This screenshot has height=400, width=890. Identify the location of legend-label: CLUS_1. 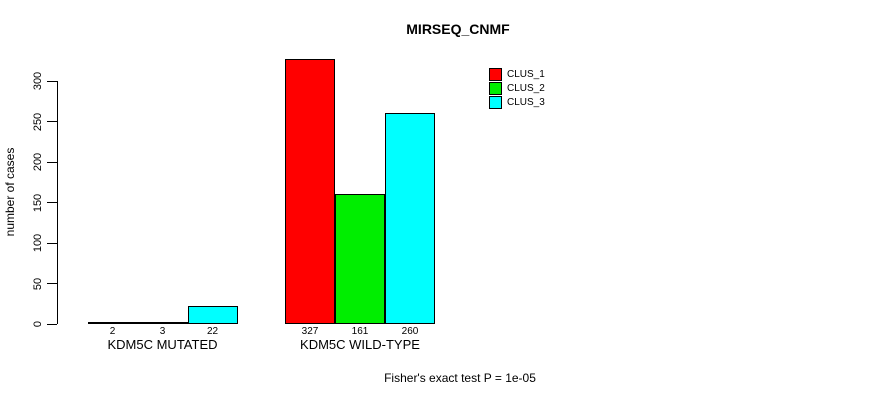
(526, 74).